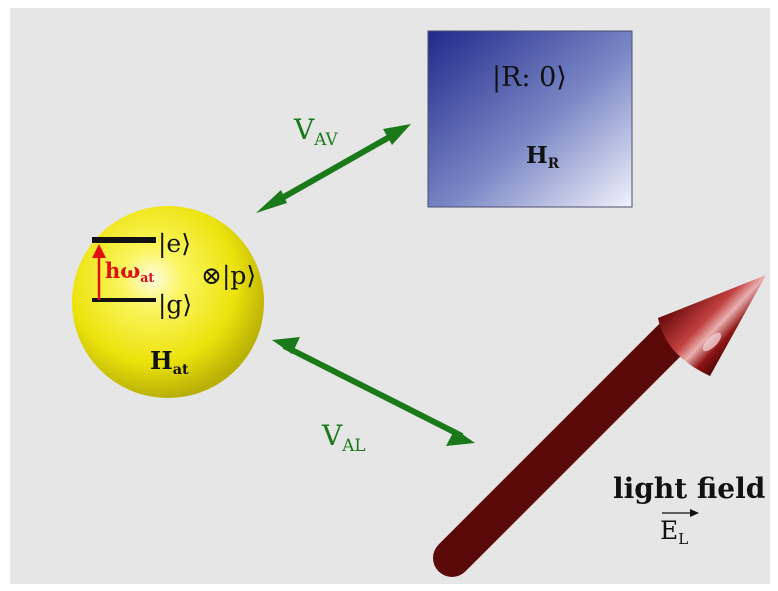  Describe the element at coordinates (712, 325) in the screenshot. I see `light-field-arrow-head` at that location.